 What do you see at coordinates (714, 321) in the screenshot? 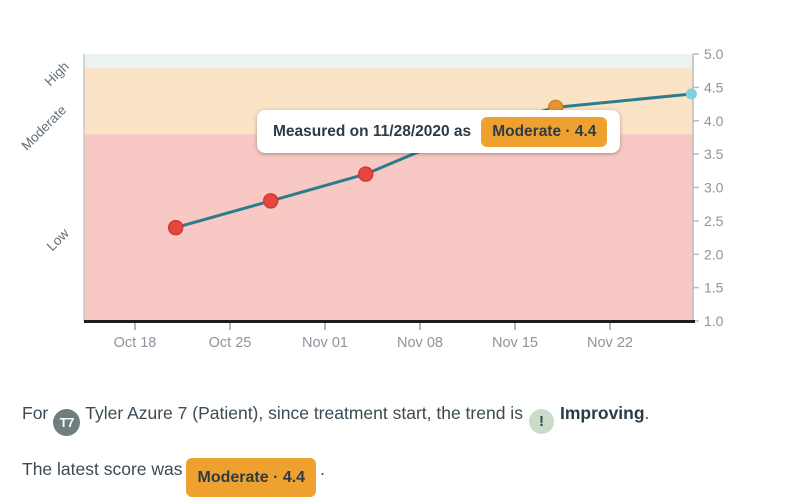
I see `y-tick-label: 1.0` at bounding box center [714, 321].